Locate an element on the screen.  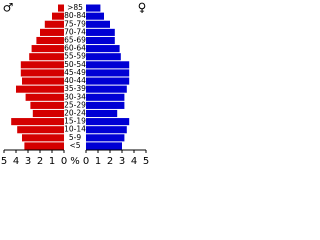
age-label: 5-9 is located at coordinates (75, 137).